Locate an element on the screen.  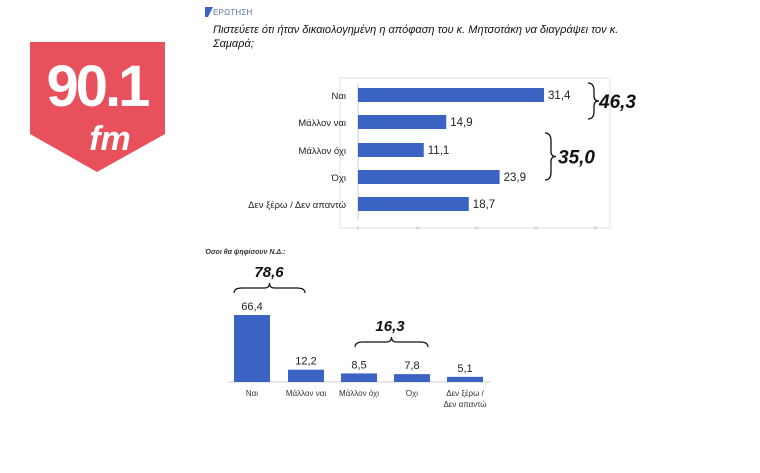
top-bar-value: 31,4 is located at coordinates (559, 96).